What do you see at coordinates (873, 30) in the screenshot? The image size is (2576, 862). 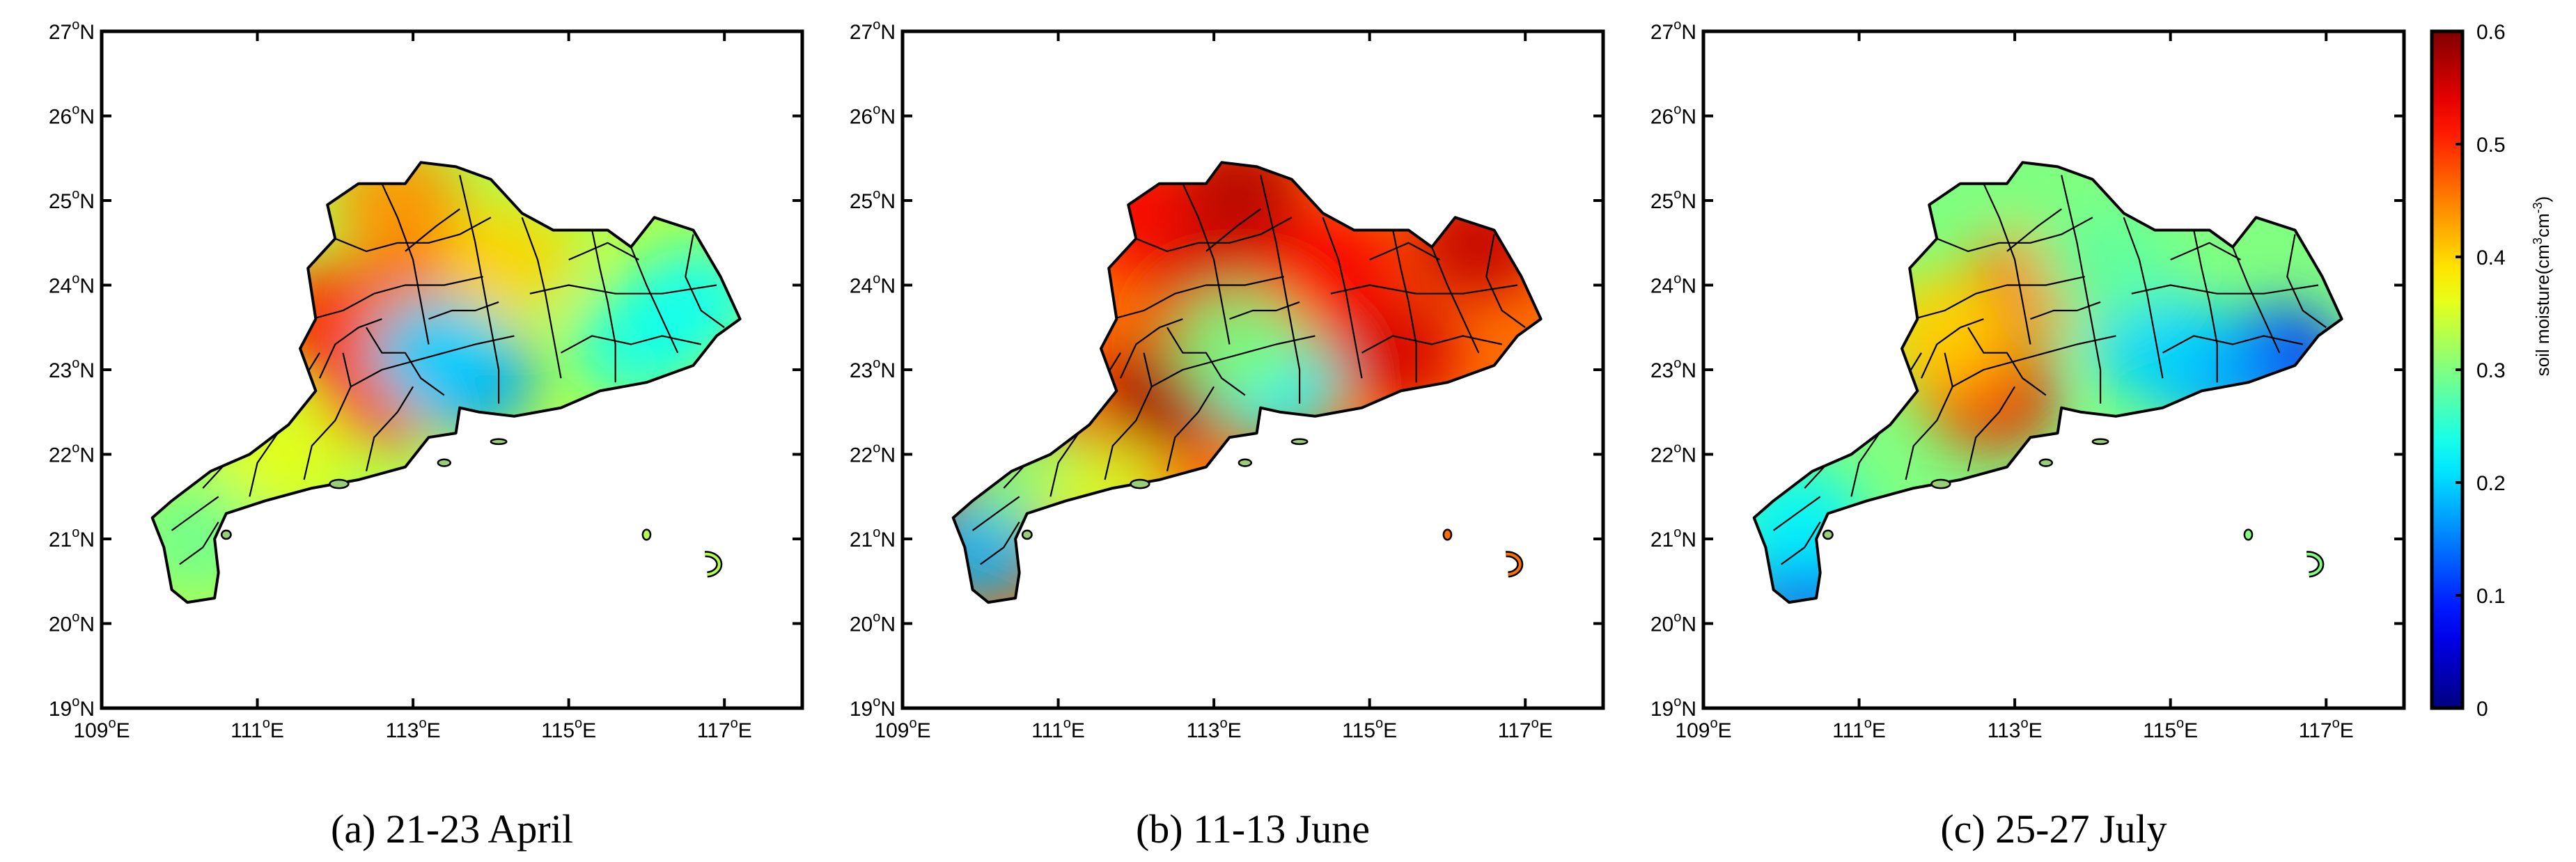 I see `y-tick-label: 27oN` at bounding box center [873, 30].